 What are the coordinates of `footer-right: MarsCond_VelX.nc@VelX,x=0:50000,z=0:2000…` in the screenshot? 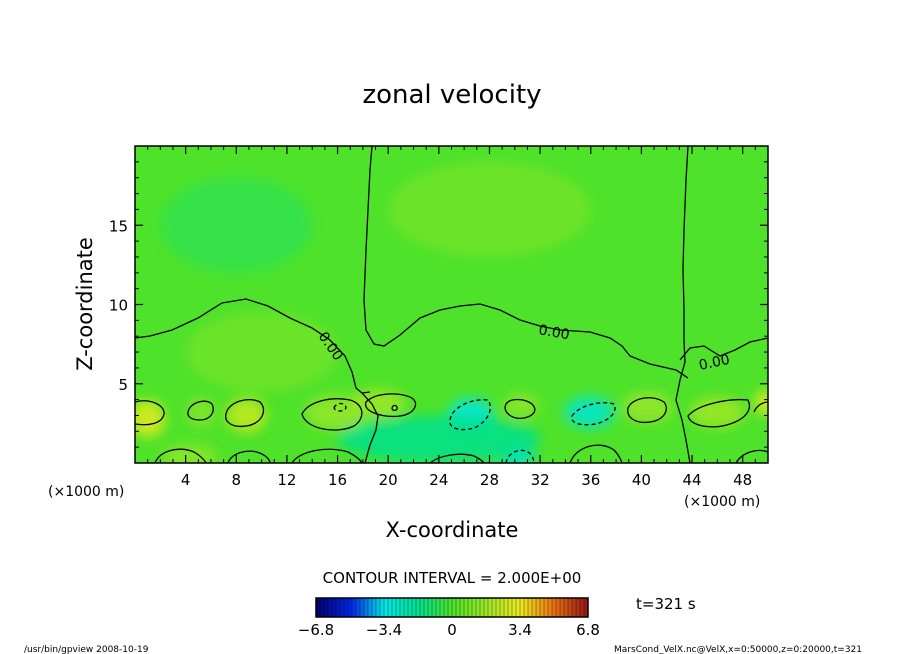 It's located at (738, 649).